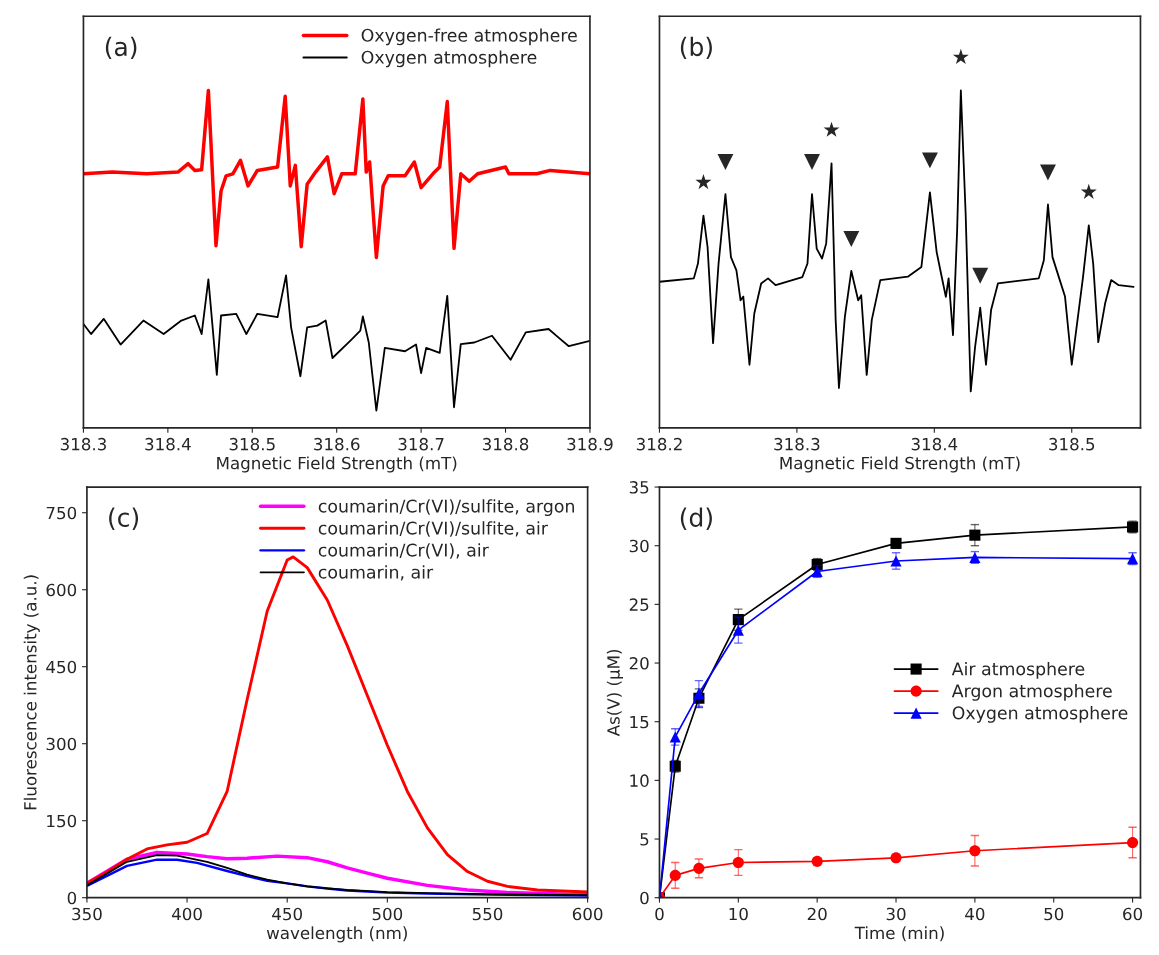 The height and width of the screenshot is (955, 1159). Describe the element at coordinates (505, 444) in the screenshot. I see `x-tick-label: 318.8` at that location.